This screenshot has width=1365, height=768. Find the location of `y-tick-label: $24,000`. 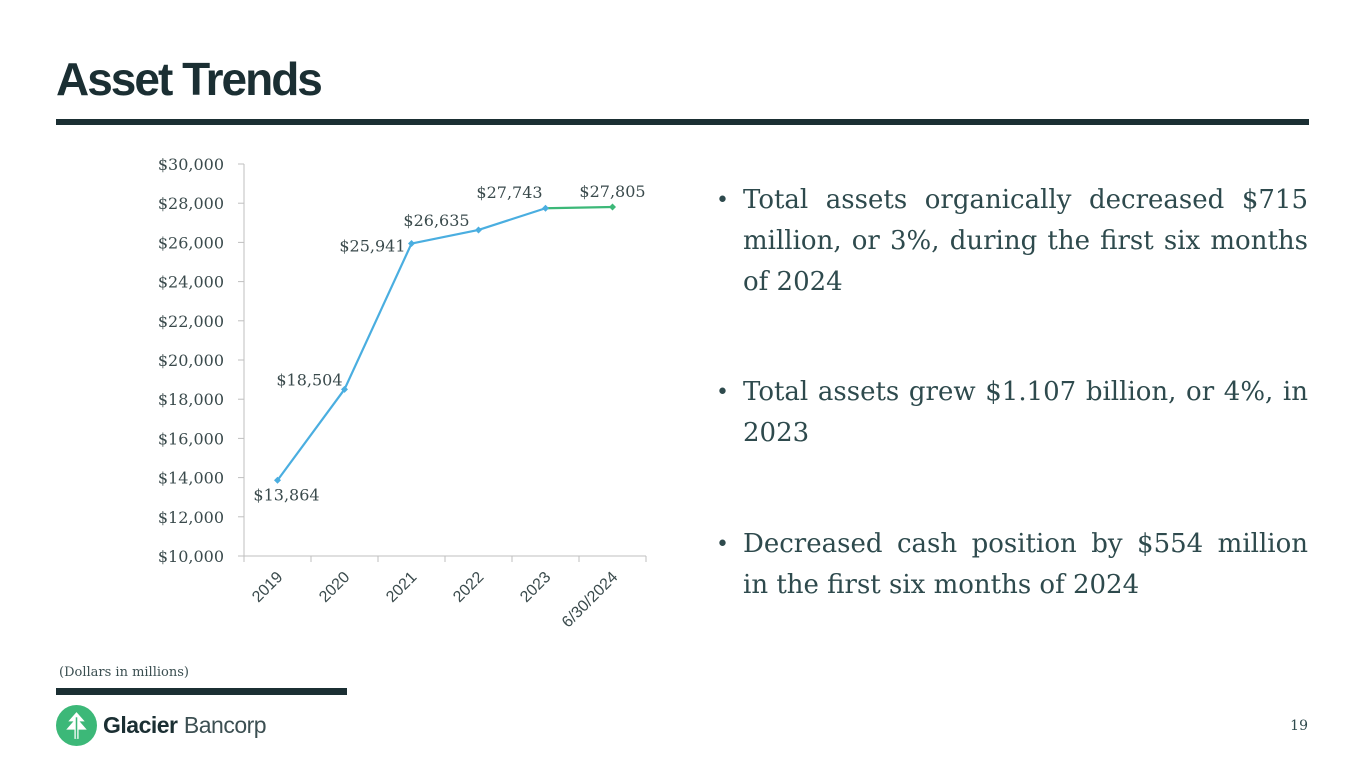

y-tick-label: $24,000 is located at coordinates (191, 282).